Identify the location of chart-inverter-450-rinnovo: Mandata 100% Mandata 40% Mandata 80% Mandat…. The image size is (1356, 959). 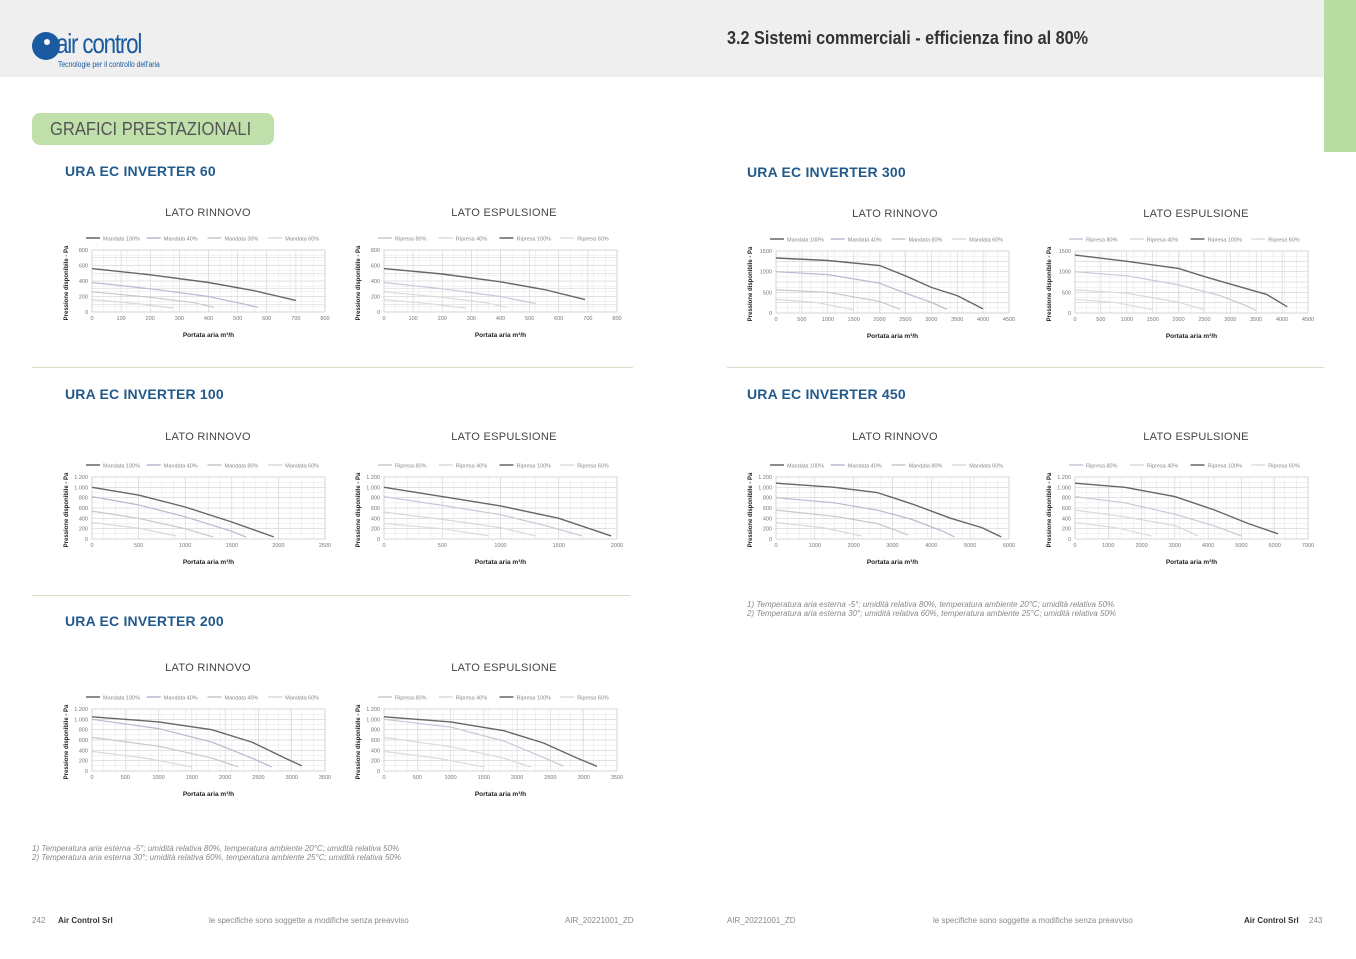
(884, 515).